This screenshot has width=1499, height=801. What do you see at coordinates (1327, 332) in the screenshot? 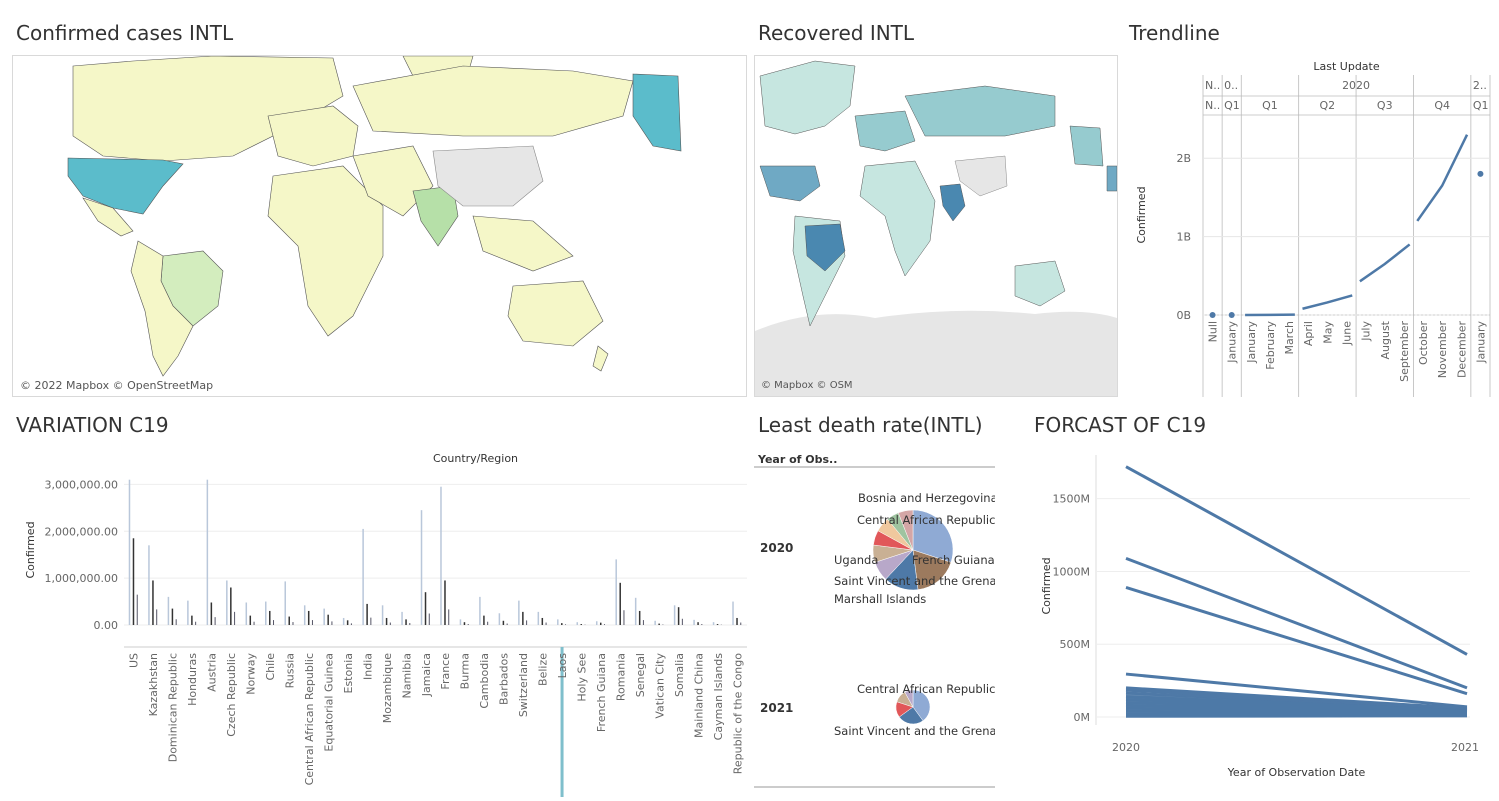
I see `trendline-x-label: May` at bounding box center [1327, 332].